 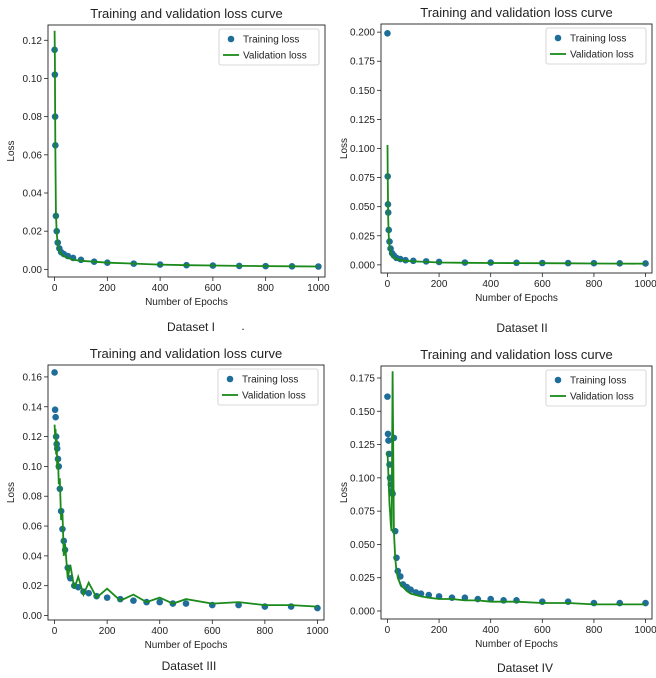 I want to click on y-tick-label: 0.10, so click(x=33, y=467).